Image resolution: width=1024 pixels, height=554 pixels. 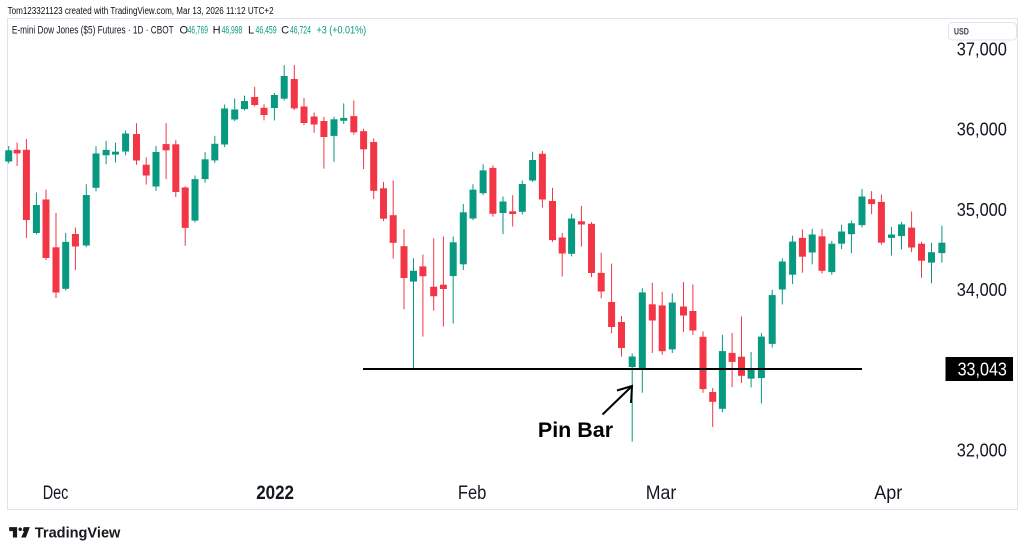 I want to click on svg-text: 46,459, so click(x=266, y=31).